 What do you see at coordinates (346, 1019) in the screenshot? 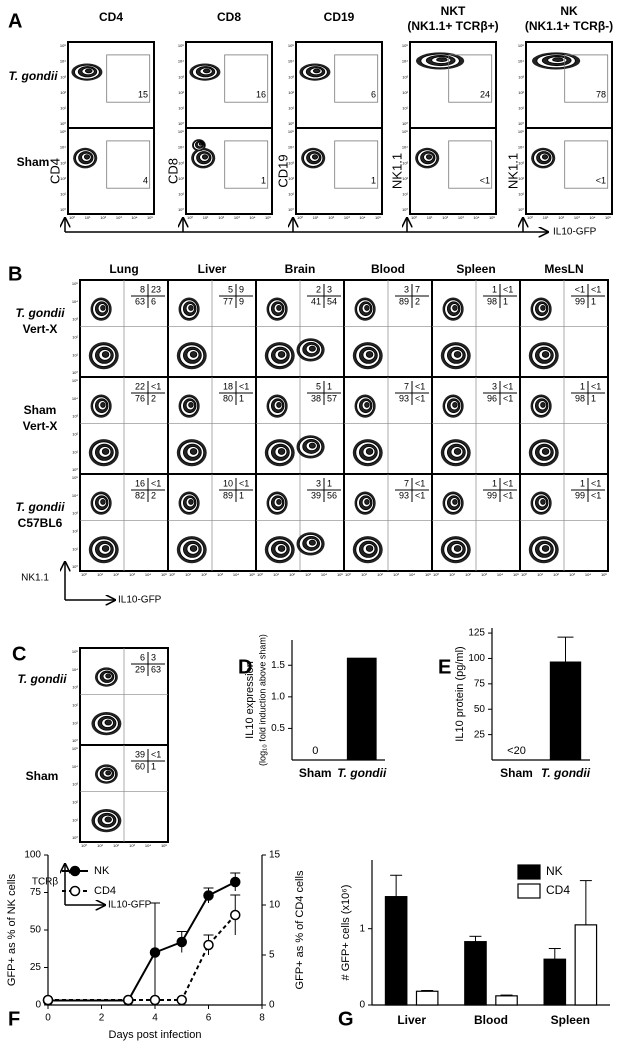
I see `panel-letter: G` at bounding box center [346, 1019].